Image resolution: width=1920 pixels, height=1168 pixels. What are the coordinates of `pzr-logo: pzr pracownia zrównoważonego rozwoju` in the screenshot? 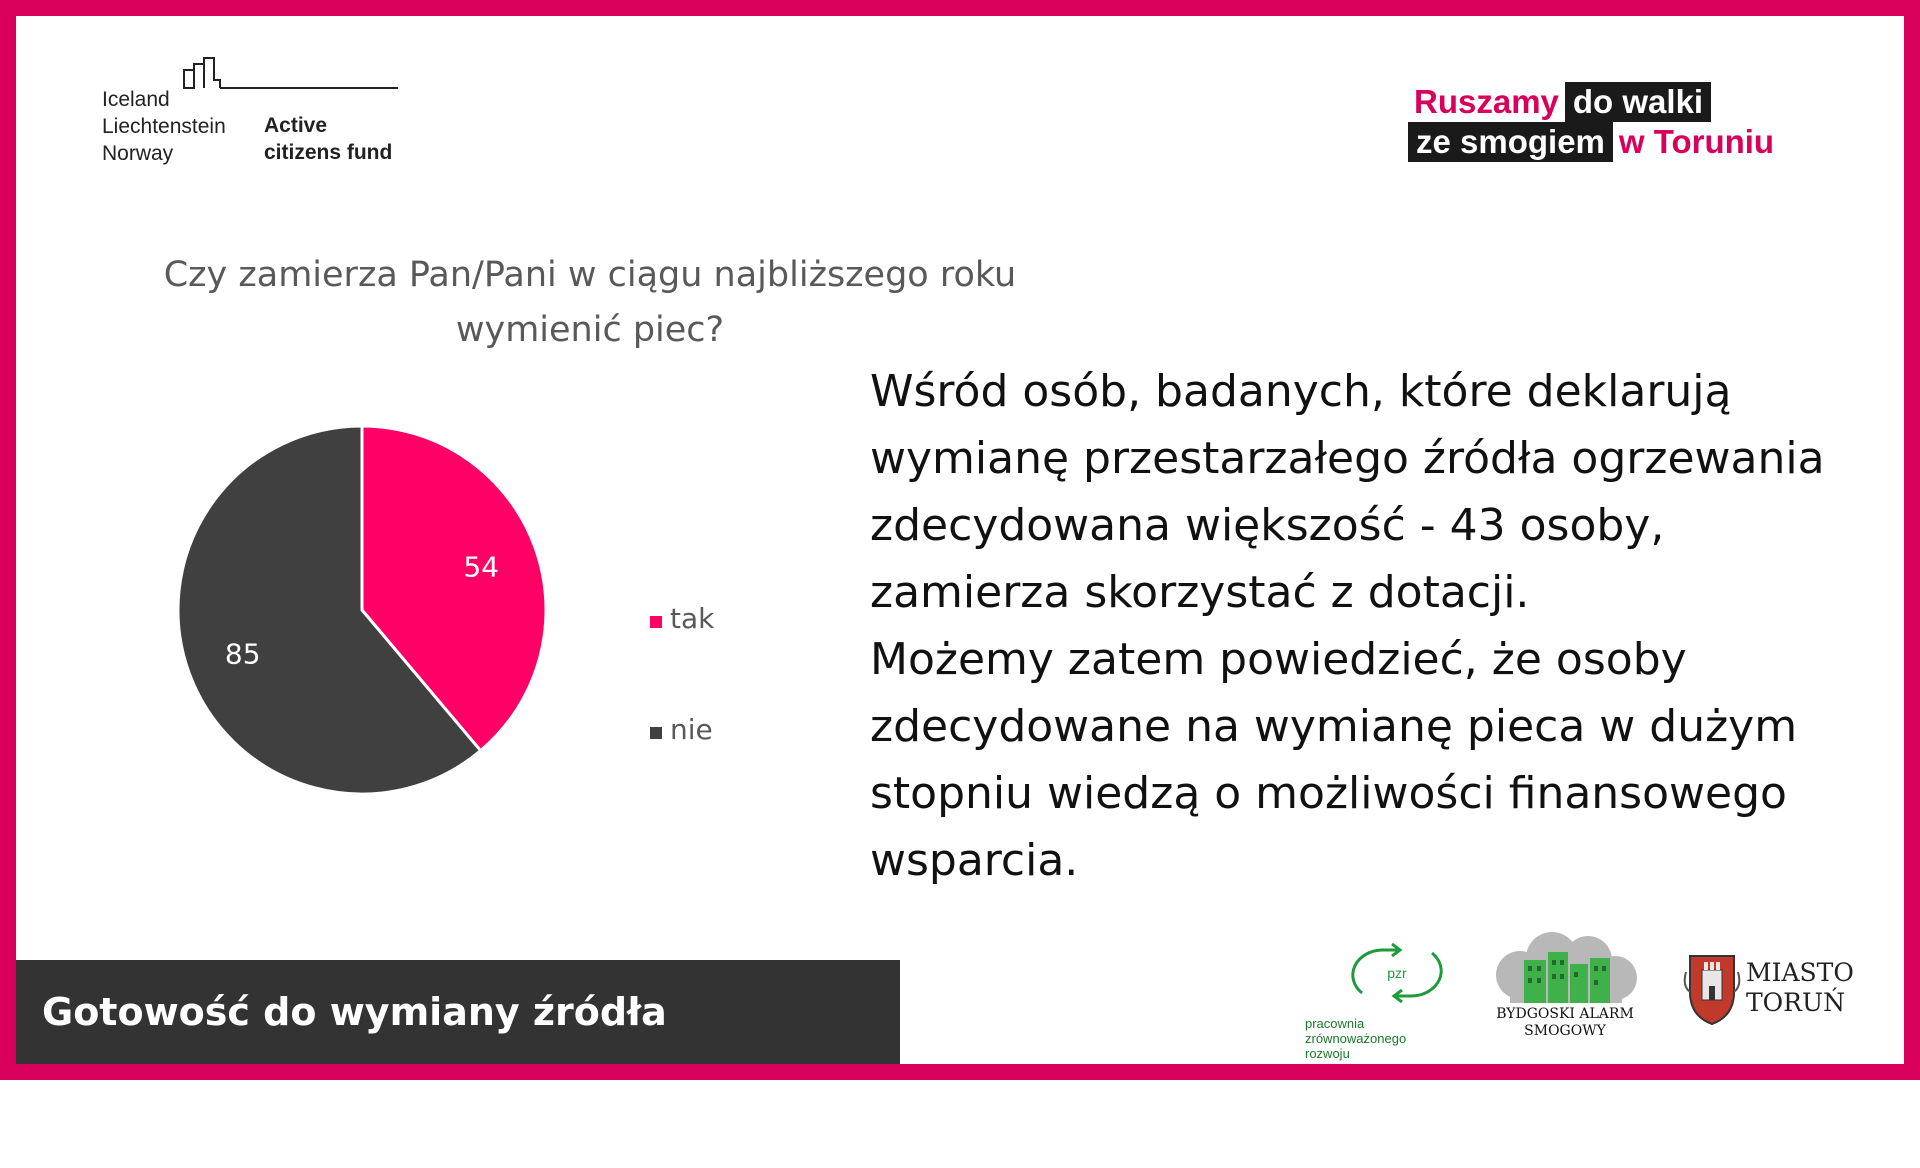 It's located at (1377, 999).